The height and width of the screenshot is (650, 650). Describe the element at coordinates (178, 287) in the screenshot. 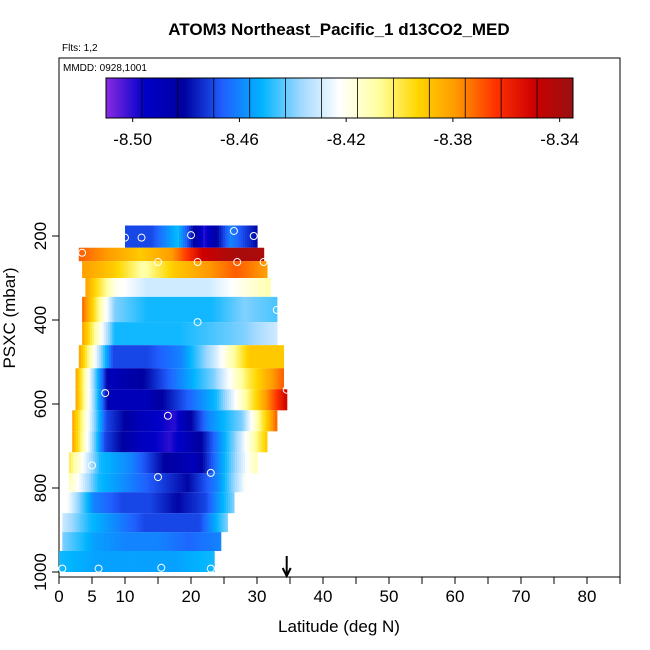

I see `profile-band` at that location.